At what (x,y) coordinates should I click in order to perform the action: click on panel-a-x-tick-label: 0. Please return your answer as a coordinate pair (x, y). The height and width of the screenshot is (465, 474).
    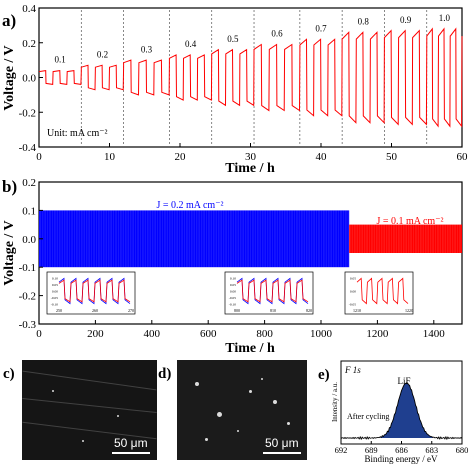
    Looking at the image, I should click on (39, 157).